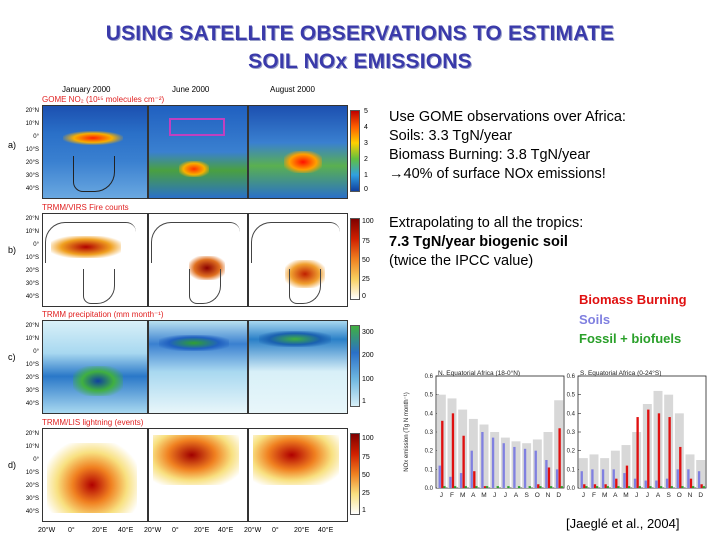 The width and height of the screenshot is (720, 540). Describe the element at coordinates (191, 89) in the screenshot. I see `map-column-header-june: June 2000` at that location.